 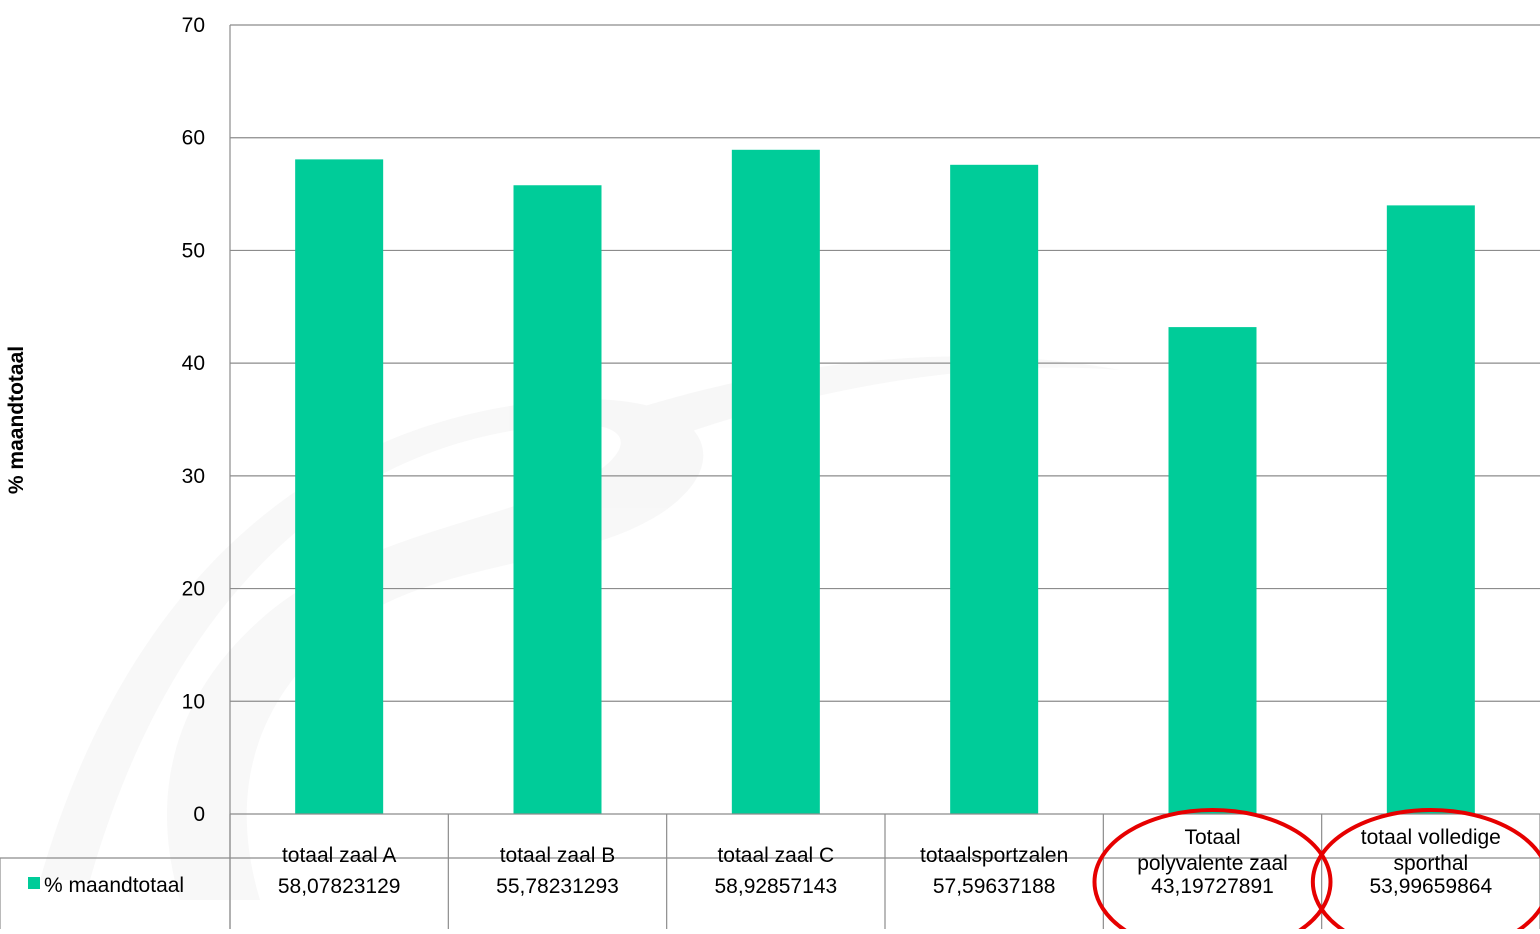 I want to click on x-tick-label: totaal volledige, so click(x=1431, y=837).